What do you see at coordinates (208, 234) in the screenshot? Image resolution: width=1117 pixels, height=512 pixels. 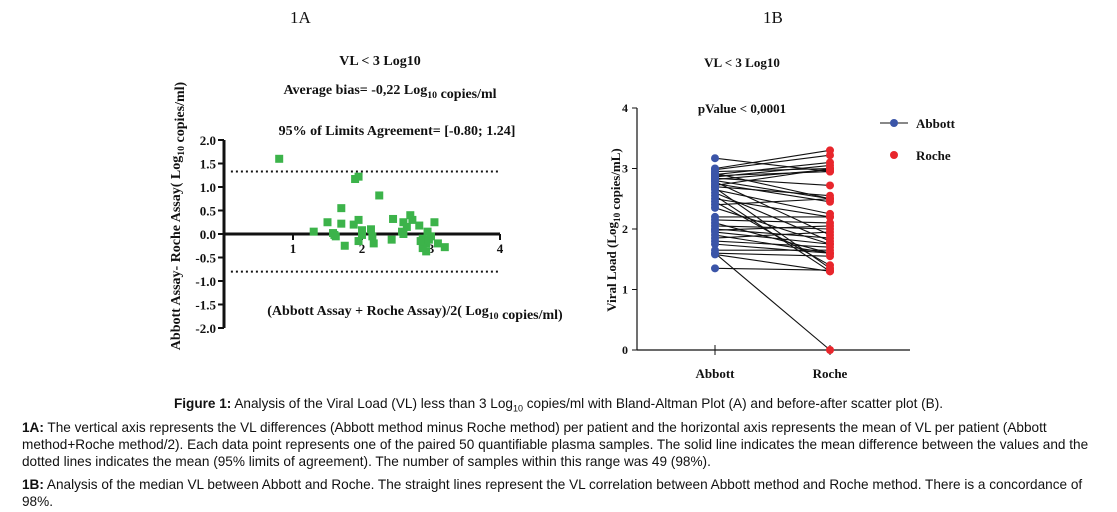 I see `y-tick-label: 0.0` at bounding box center [208, 234].